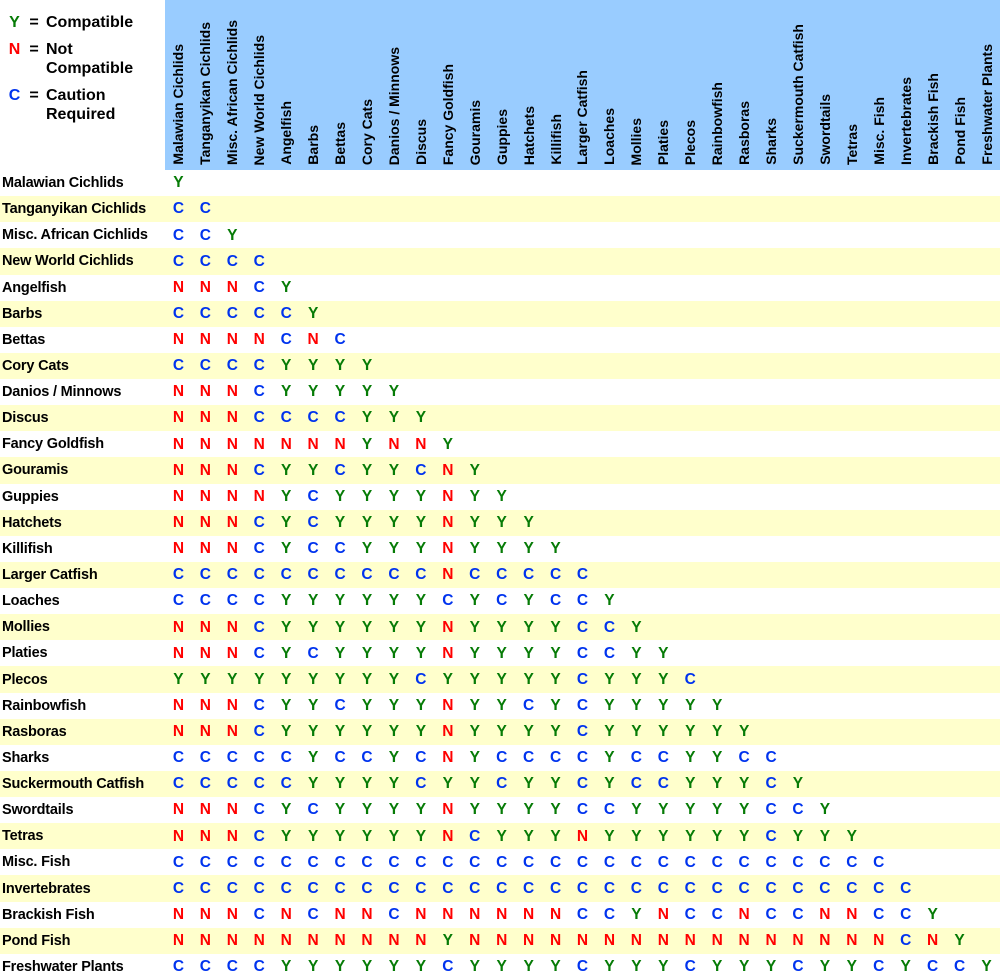 The image size is (1000, 980). What do you see at coordinates (53, 444) in the screenshot?
I see `row-label: Fancy Goldfish` at bounding box center [53, 444].